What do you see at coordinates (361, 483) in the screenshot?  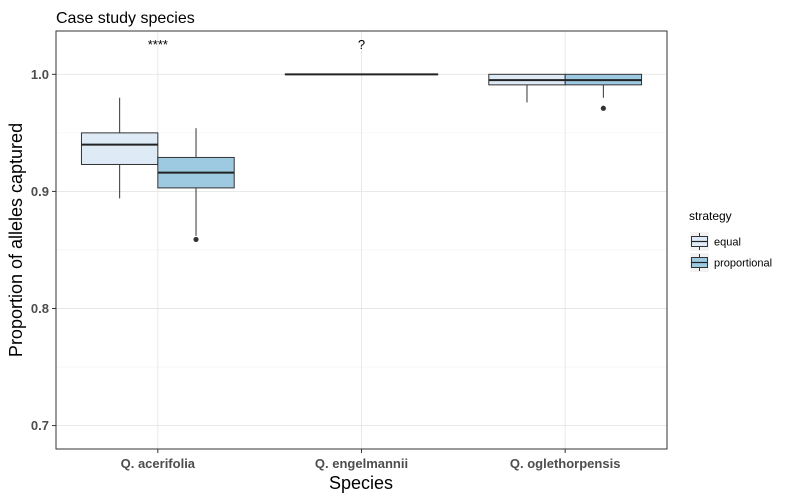 I see `x-axis-title: Species` at bounding box center [361, 483].